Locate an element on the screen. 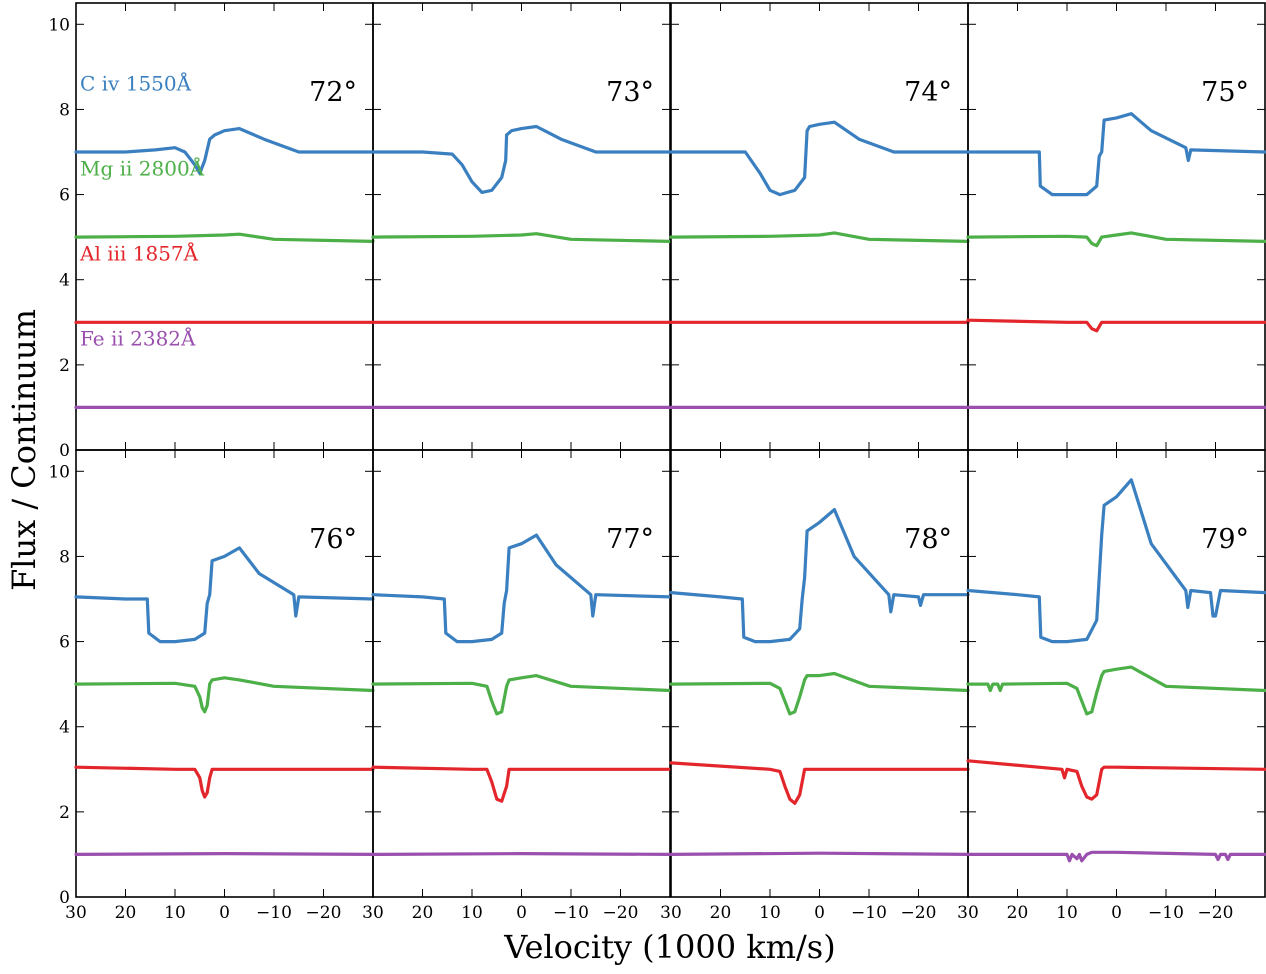  panel-3: 74° is located at coordinates (819, 226).